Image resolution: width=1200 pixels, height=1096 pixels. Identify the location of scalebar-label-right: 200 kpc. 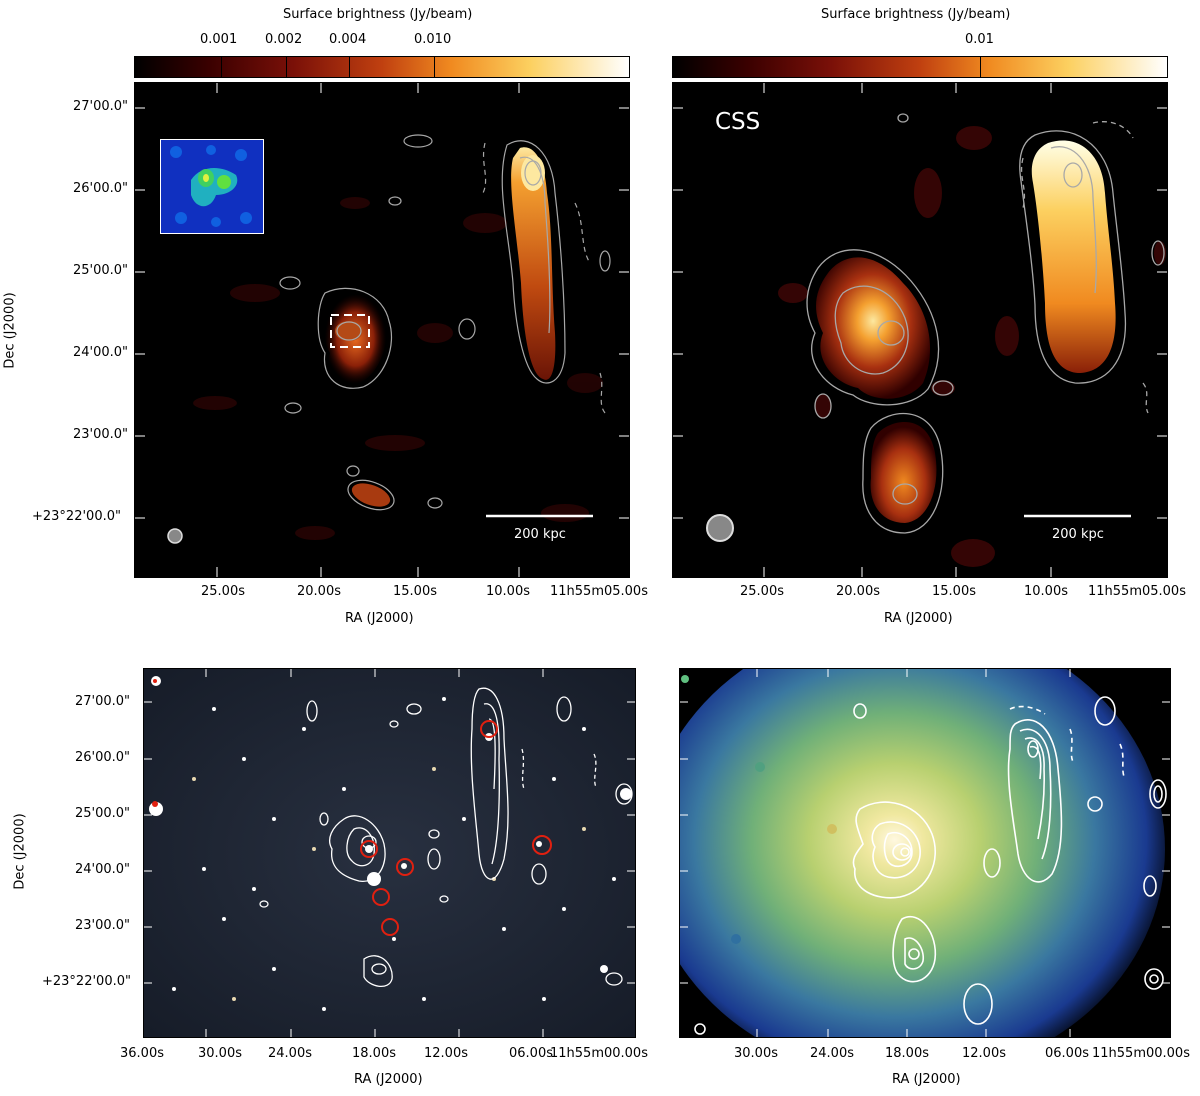
(1078, 534).